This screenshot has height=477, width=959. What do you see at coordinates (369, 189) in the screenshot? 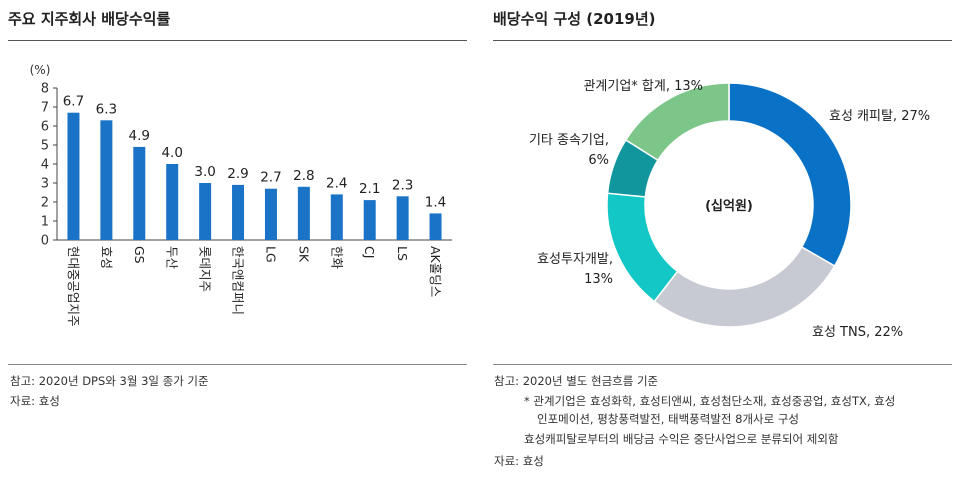
I see `bar-value-label: 2.1` at bounding box center [369, 189].